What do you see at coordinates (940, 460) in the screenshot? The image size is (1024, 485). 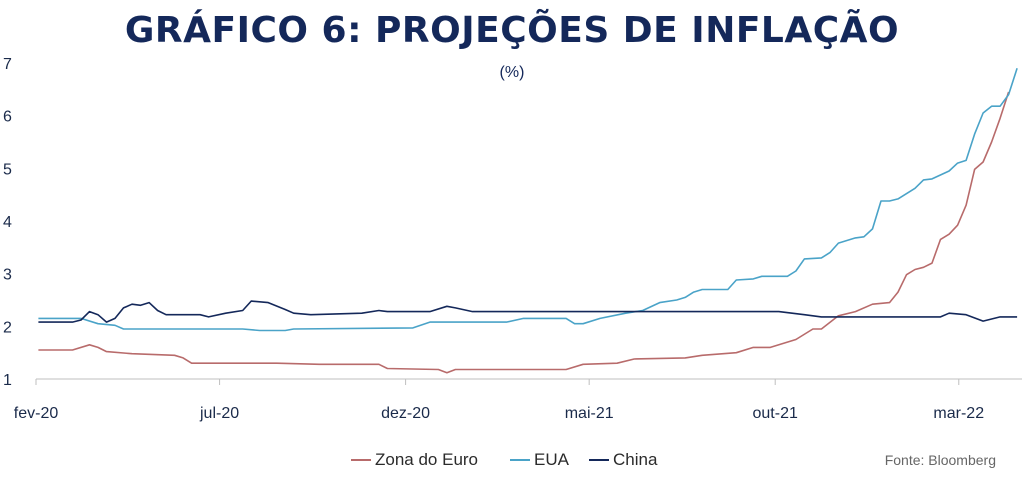 I see `source-note: Fonte: Bloomberg` at bounding box center [940, 460].